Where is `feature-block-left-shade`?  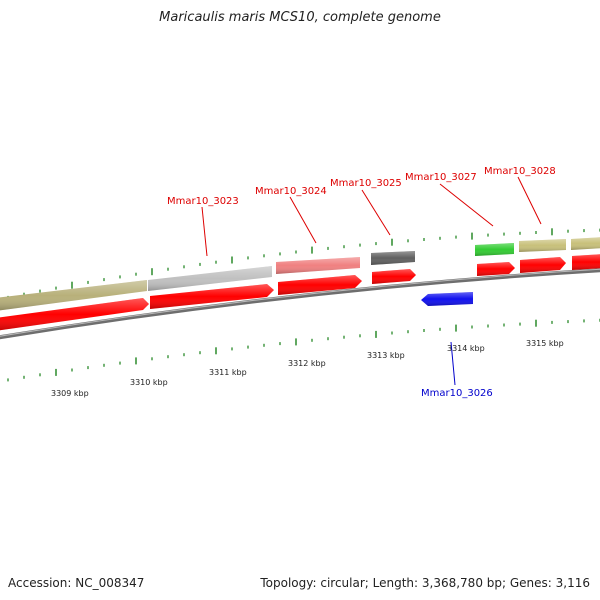
feature-block-left-shade is located at coordinates (73, 295).